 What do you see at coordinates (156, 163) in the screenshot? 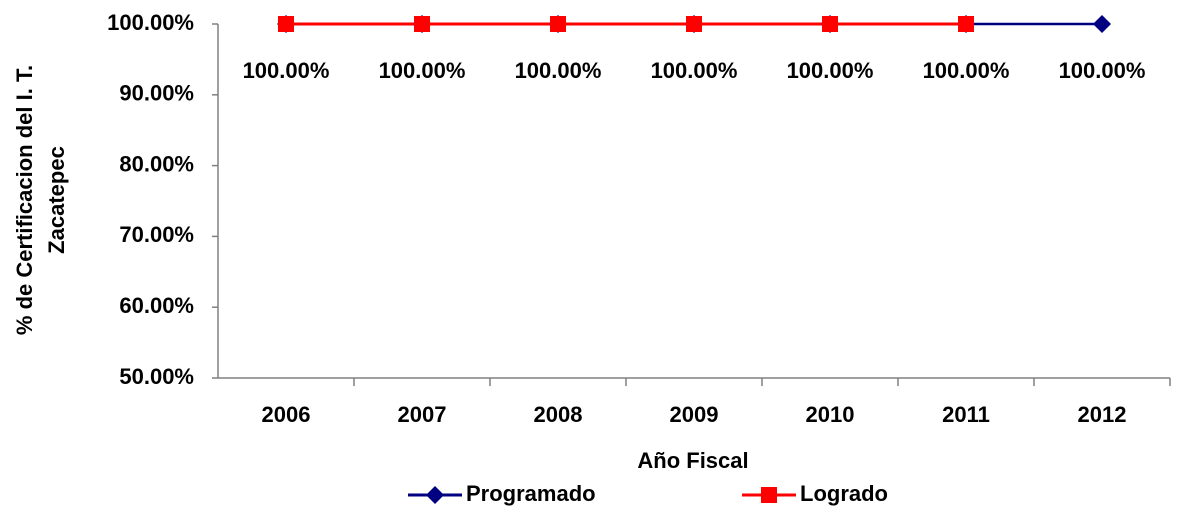
I see `y-tick-label: 80.00%` at bounding box center [156, 163].